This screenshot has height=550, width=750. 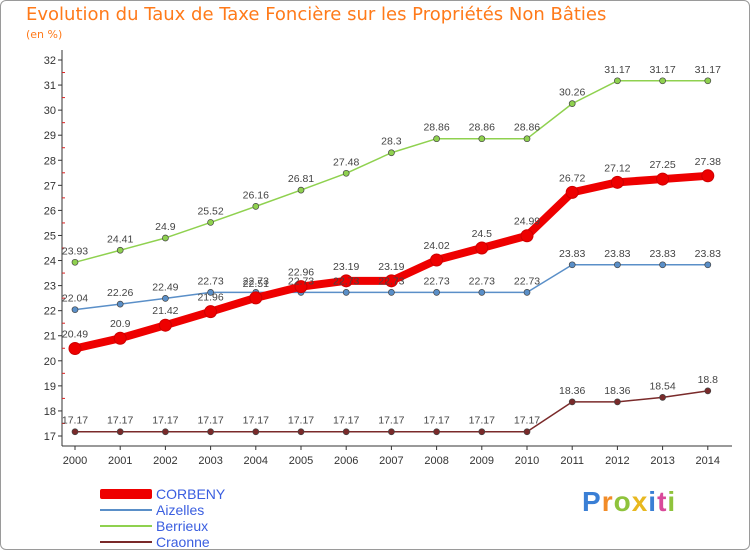 What do you see at coordinates (180, 510) in the screenshot?
I see `legend-label-aizelles: Aizelles` at bounding box center [180, 510].